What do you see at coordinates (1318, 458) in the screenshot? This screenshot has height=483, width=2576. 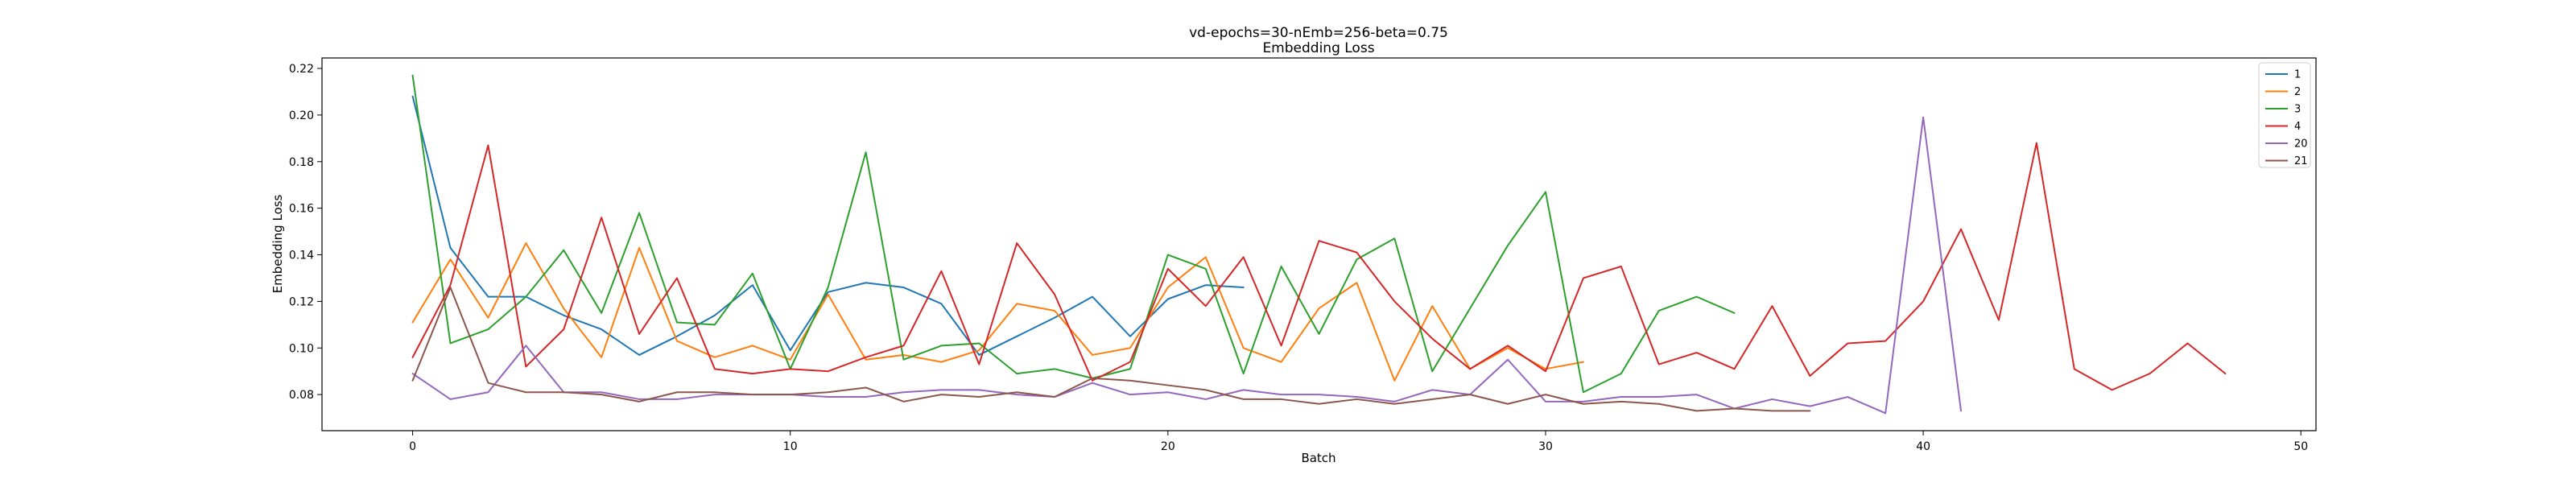 I see `x-axis-label: Batch` at bounding box center [1318, 458].